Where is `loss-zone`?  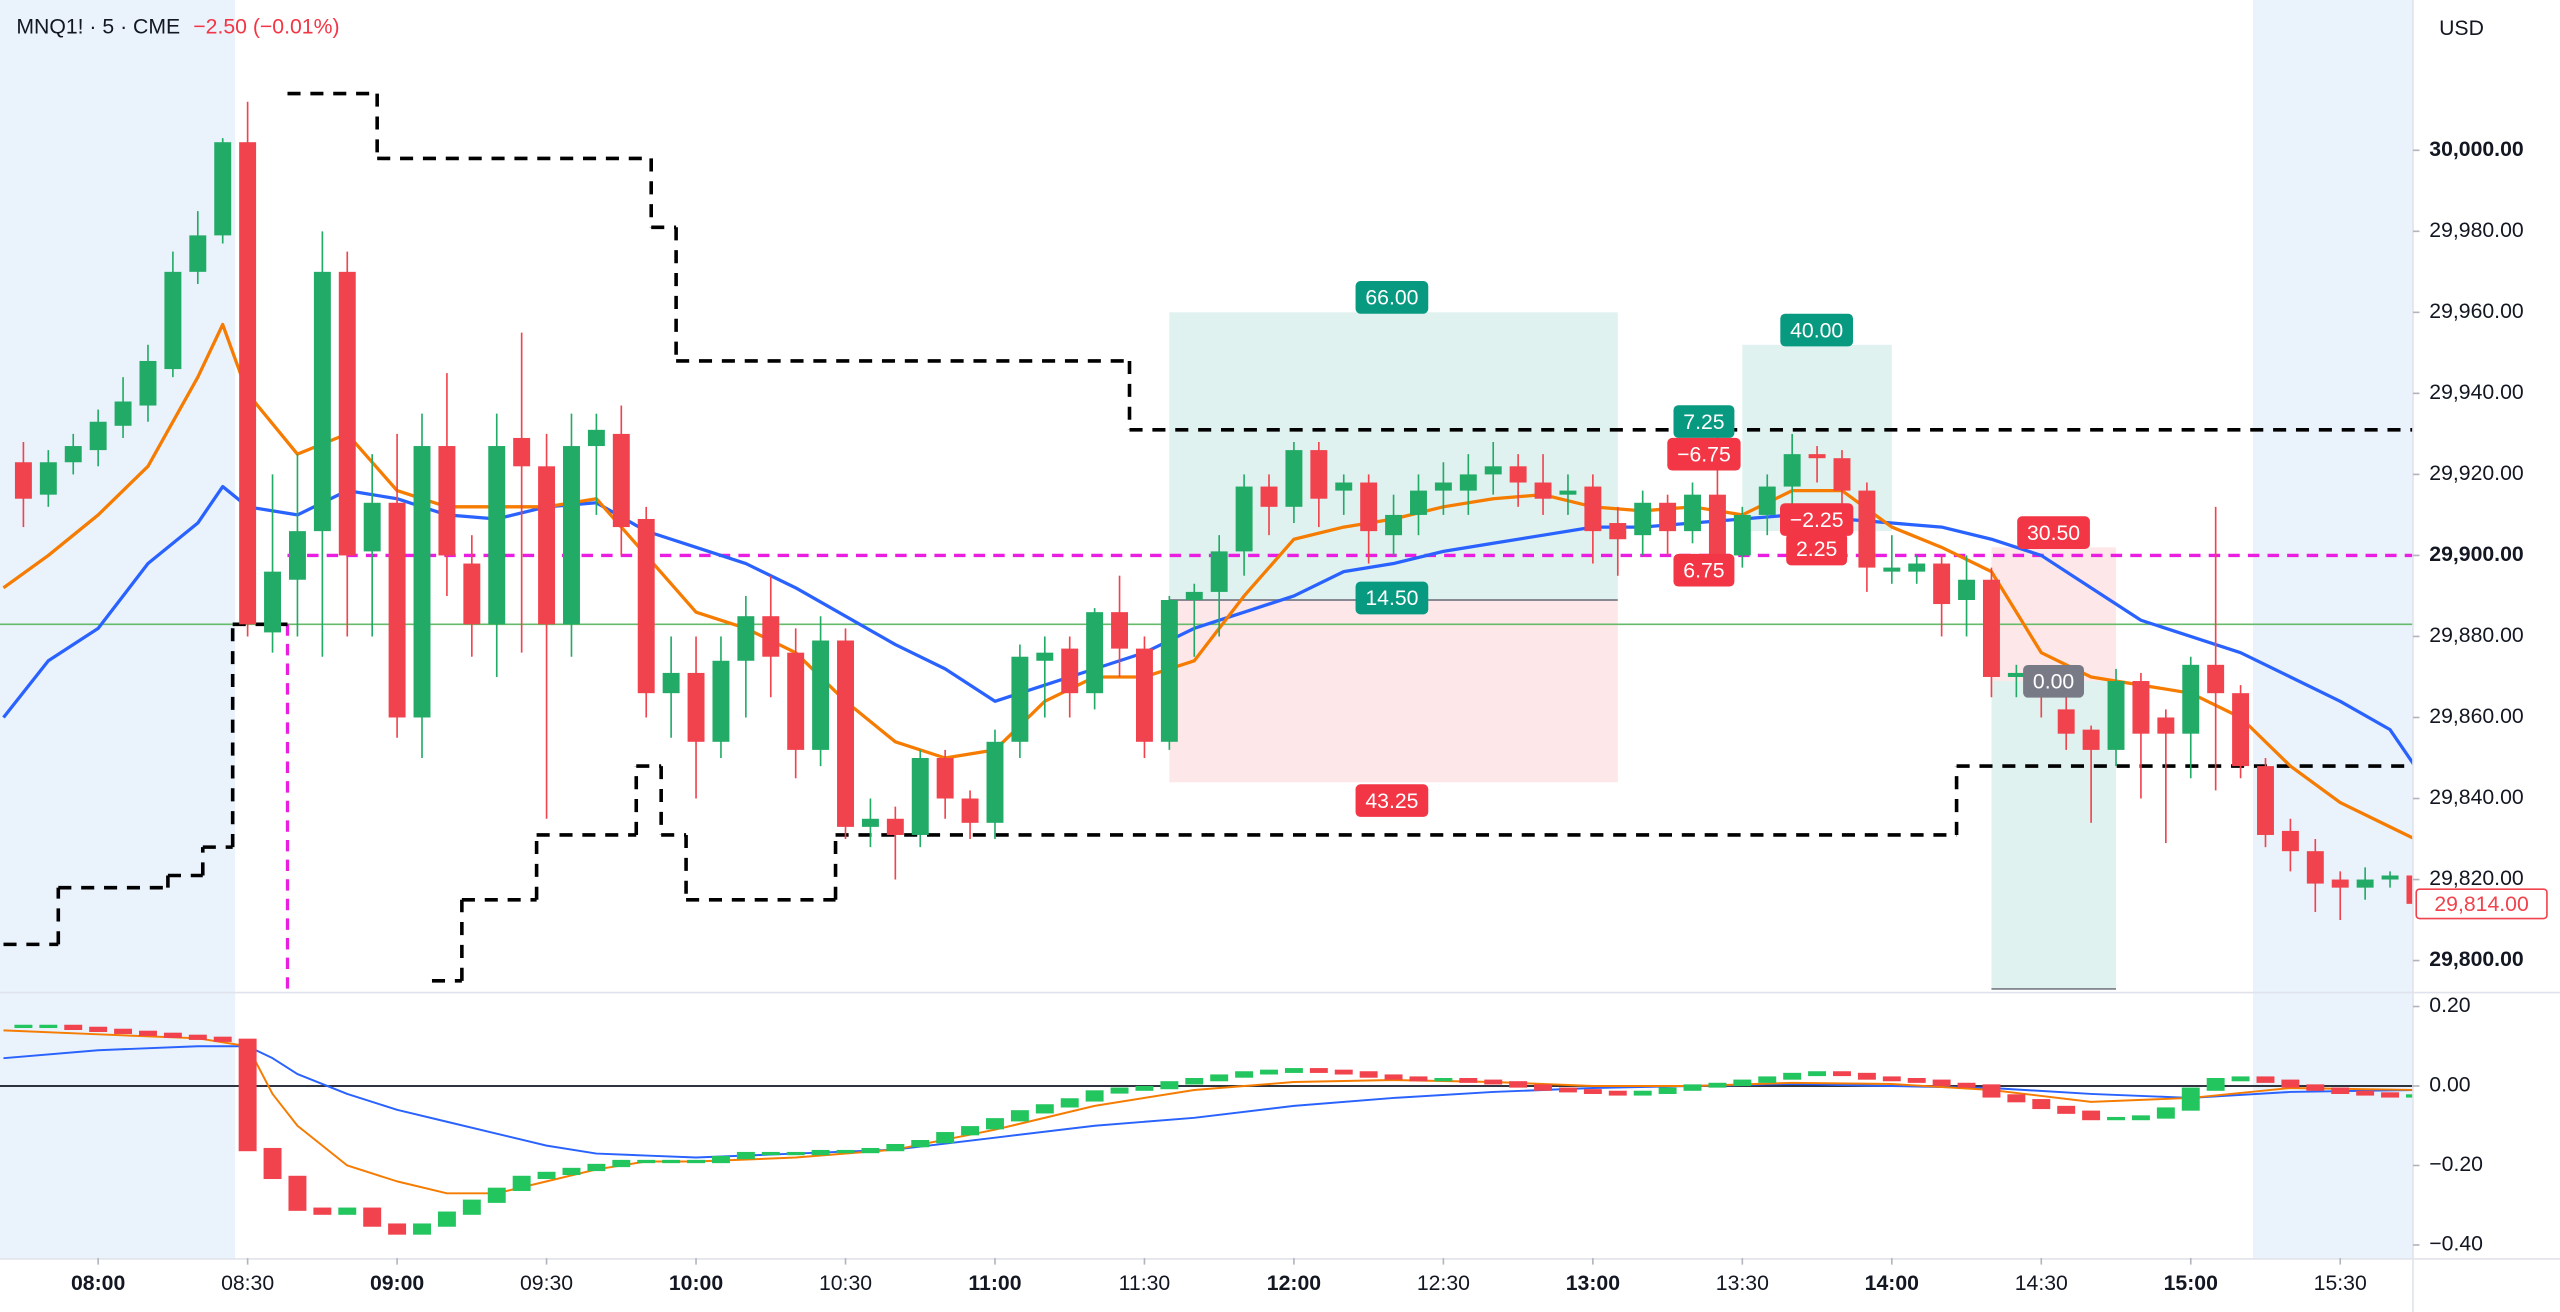
loss-zone is located at coordinates (2054, 614).